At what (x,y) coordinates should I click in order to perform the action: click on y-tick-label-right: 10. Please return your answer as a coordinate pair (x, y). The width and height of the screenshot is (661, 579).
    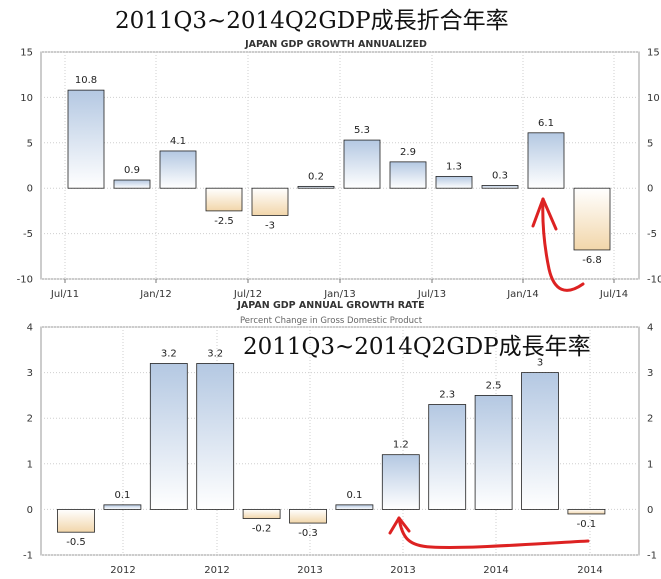
    Looking at the image, I should click on (653, 98).